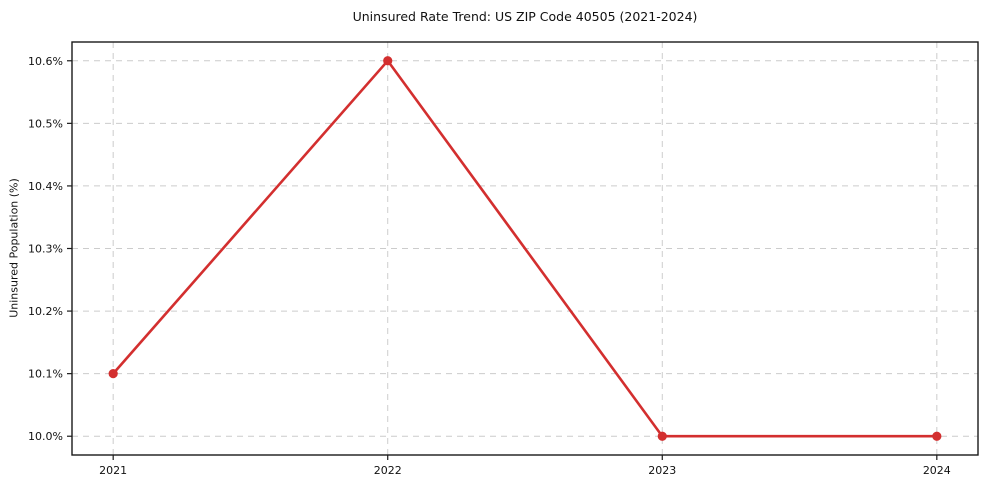  I want to click on y-tick-label: 10.2%, so click(45, 311).